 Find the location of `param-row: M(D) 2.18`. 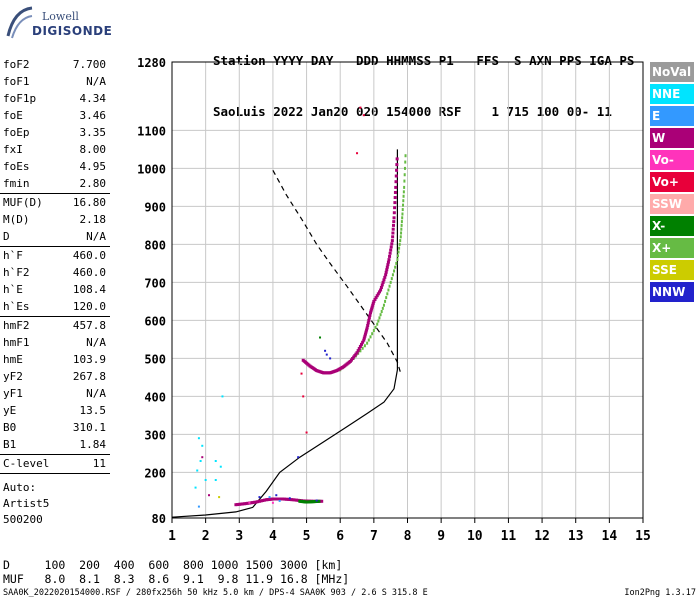

param-row: M(D) 2.18 is located at coordinates (55, 219).